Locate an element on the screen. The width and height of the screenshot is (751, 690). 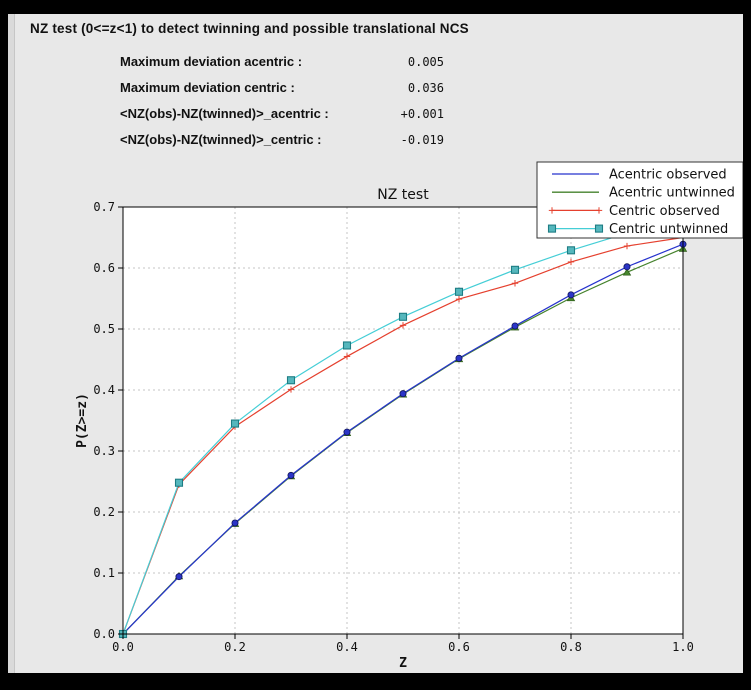
svg-text: 1.0 is located at coordinates (683, 647).